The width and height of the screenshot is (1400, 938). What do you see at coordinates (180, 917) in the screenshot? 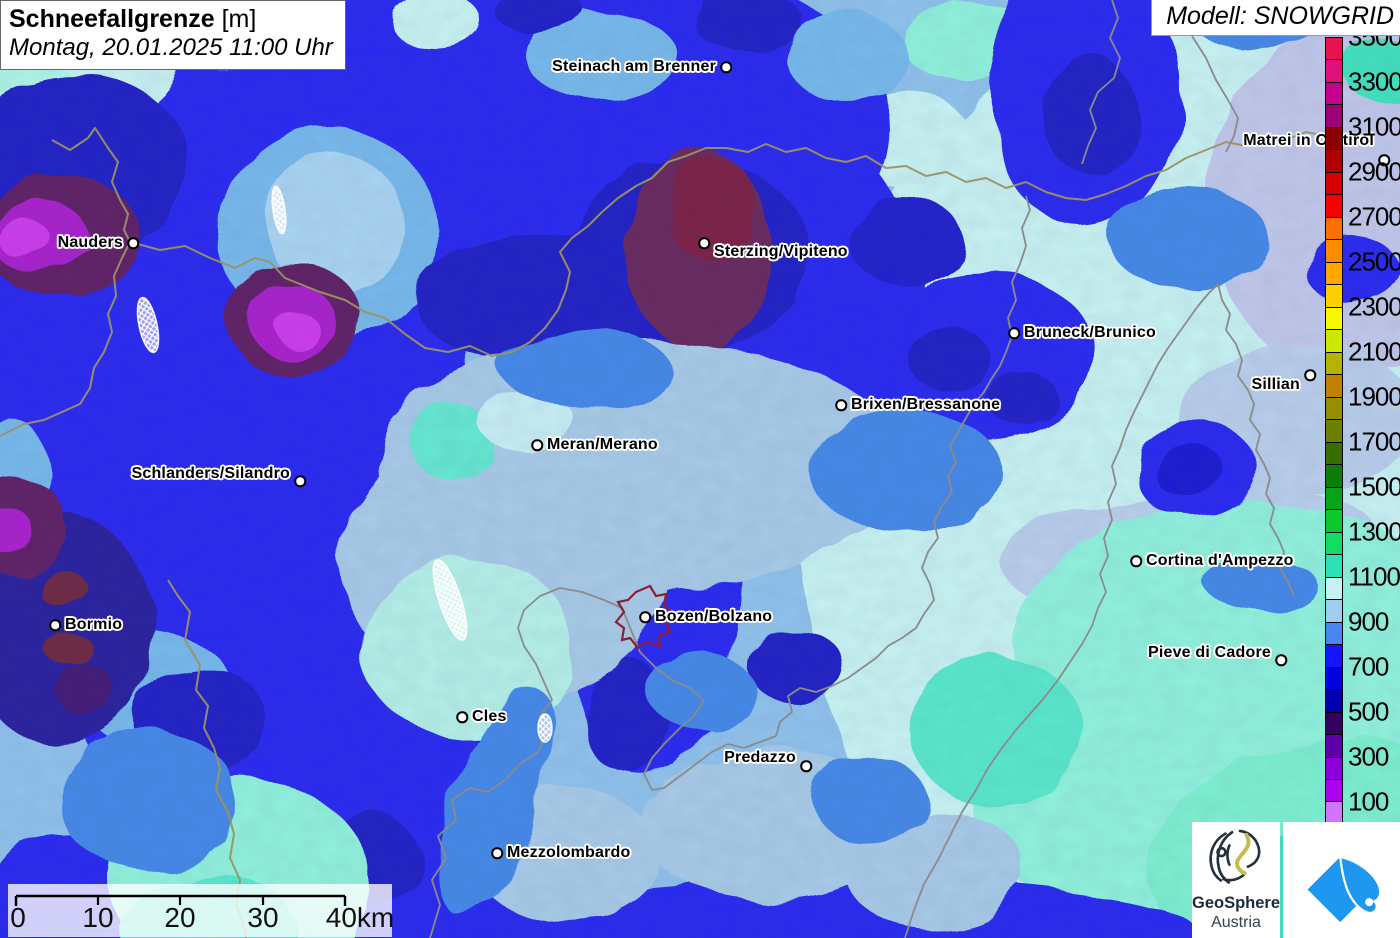
I see `scale-label: 20` at bounding box center [180, 917].